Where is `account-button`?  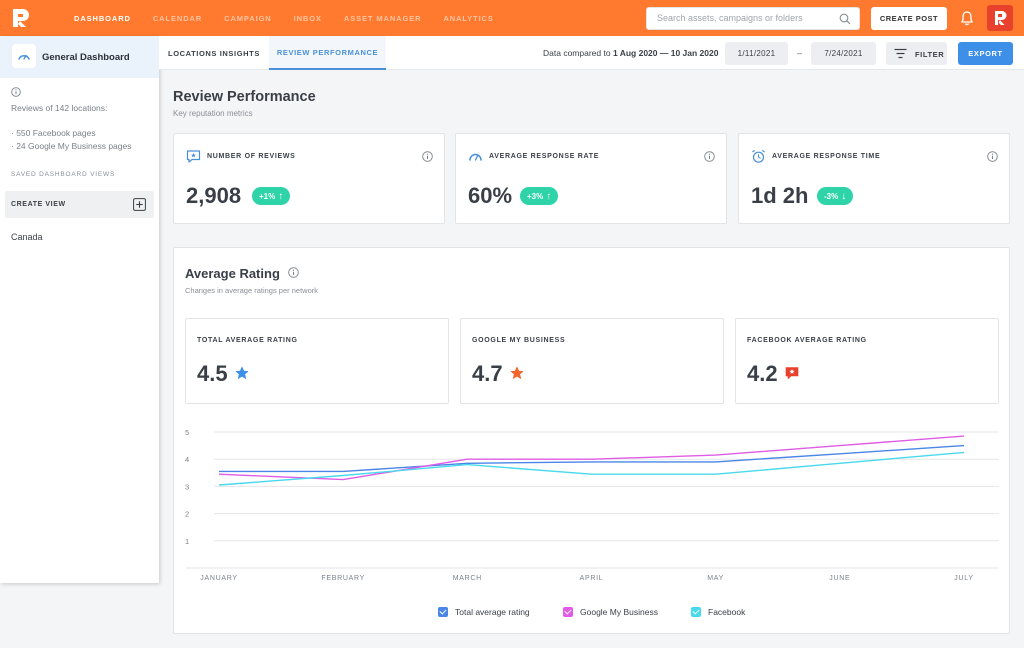
account-button is located at coordinates (1000, 18).